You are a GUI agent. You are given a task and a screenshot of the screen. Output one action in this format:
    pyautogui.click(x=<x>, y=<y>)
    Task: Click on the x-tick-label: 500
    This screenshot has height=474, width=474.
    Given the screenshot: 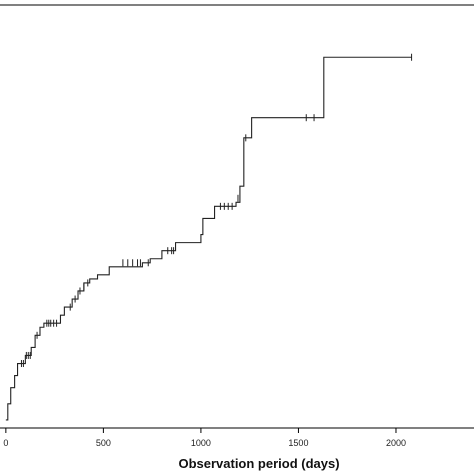 What is the action you would take?
    pyautogui.click(x=103, y=443)
    